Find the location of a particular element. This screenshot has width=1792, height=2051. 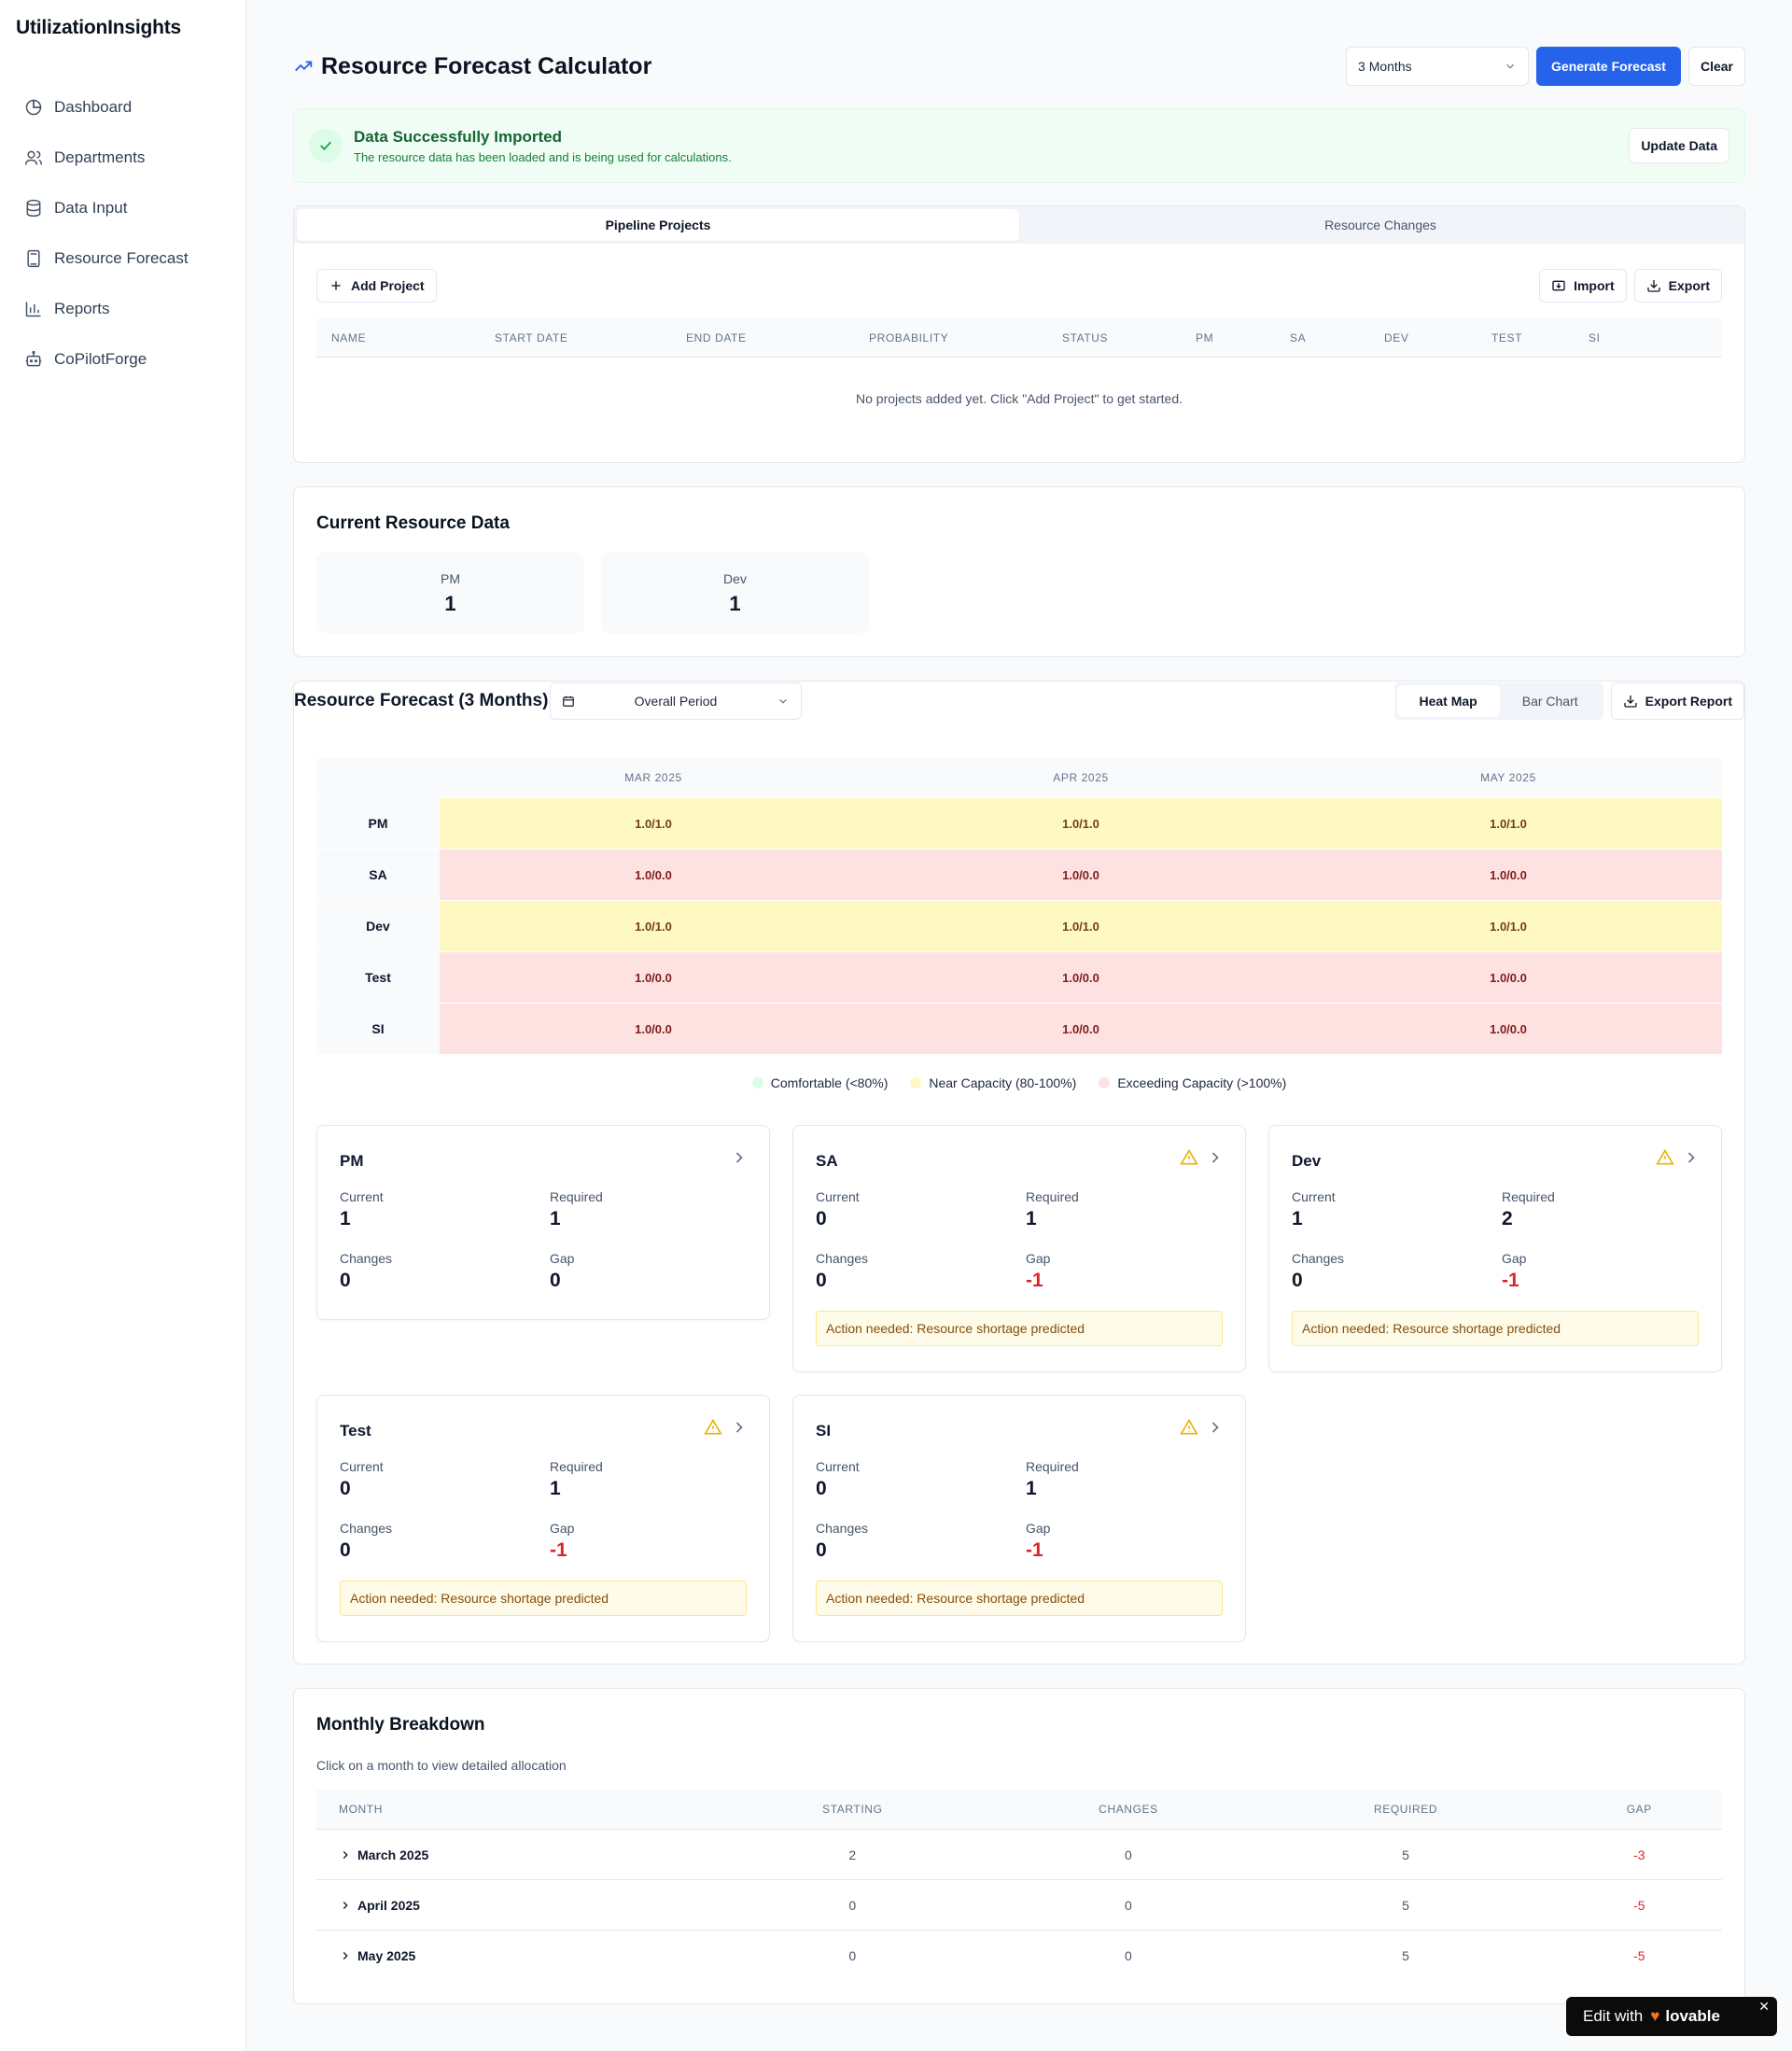

month-header: MAR 2025 is located at coordinates (653, 777).